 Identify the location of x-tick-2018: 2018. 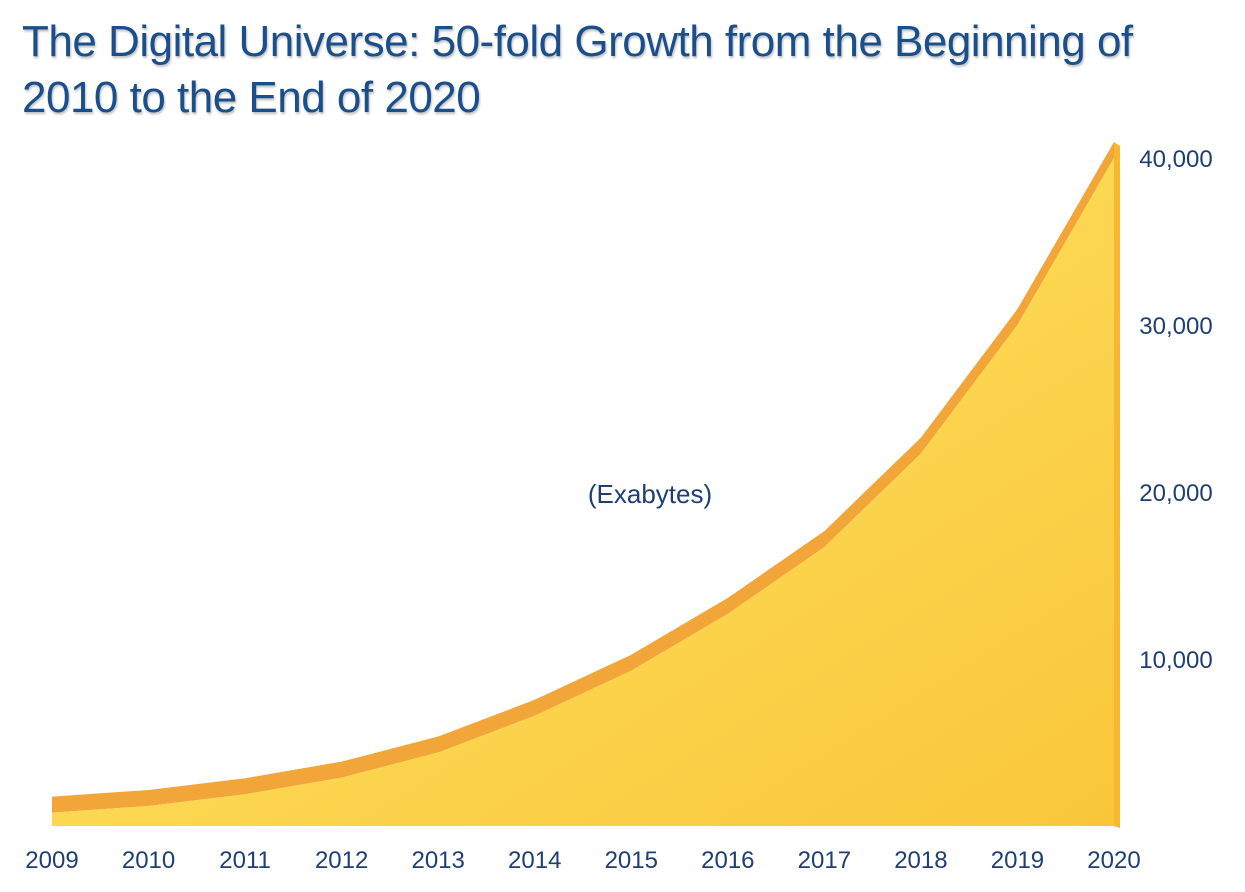
(920, 860).